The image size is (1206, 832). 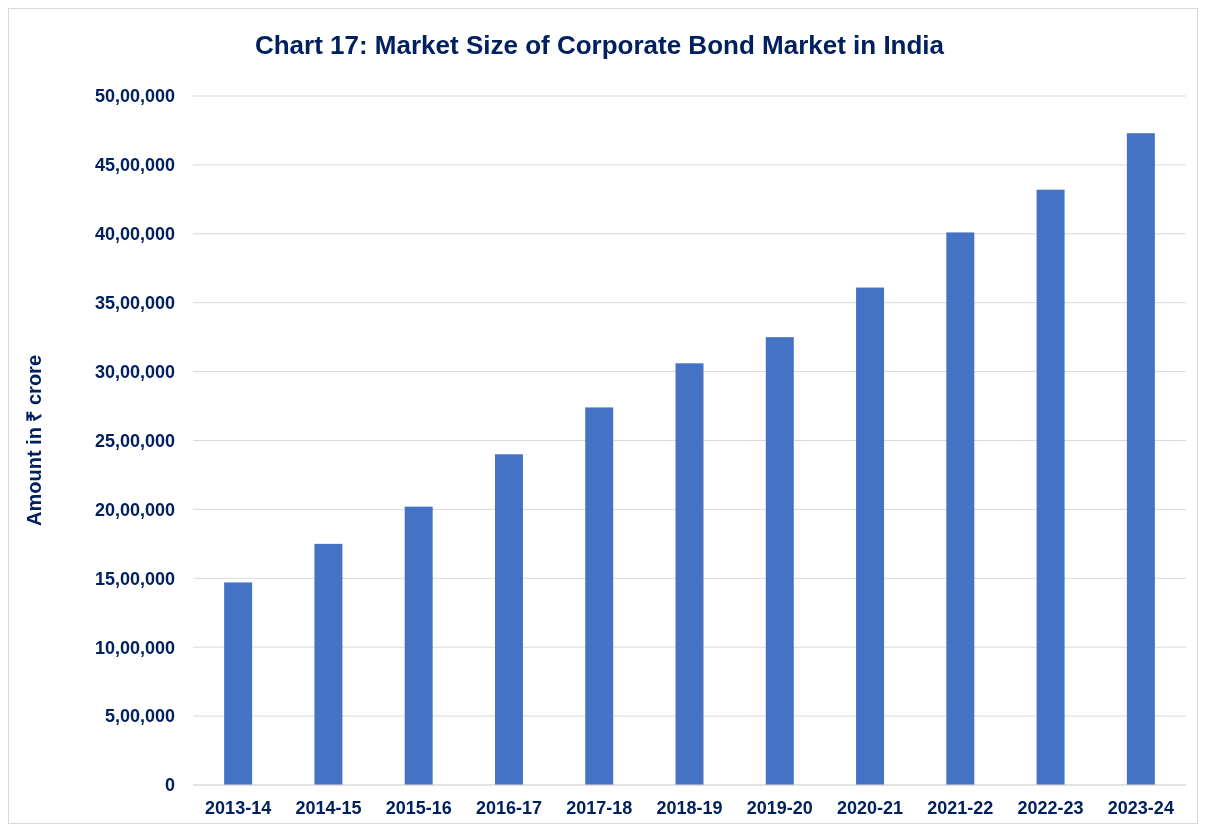 What do you see at coordinates (328, 808) in the screenshot?
I see `x-tick-label: 2014-15` at bounding box center [328, 808].